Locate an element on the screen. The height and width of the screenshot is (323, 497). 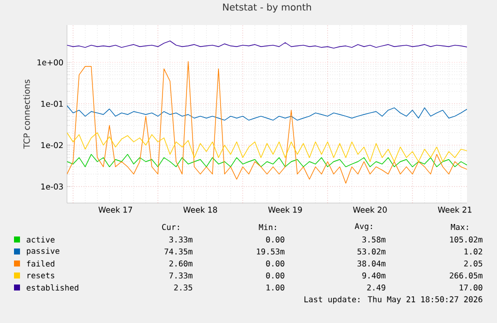
y-axis-title: TCP connections is located at coordinates (26, 114).